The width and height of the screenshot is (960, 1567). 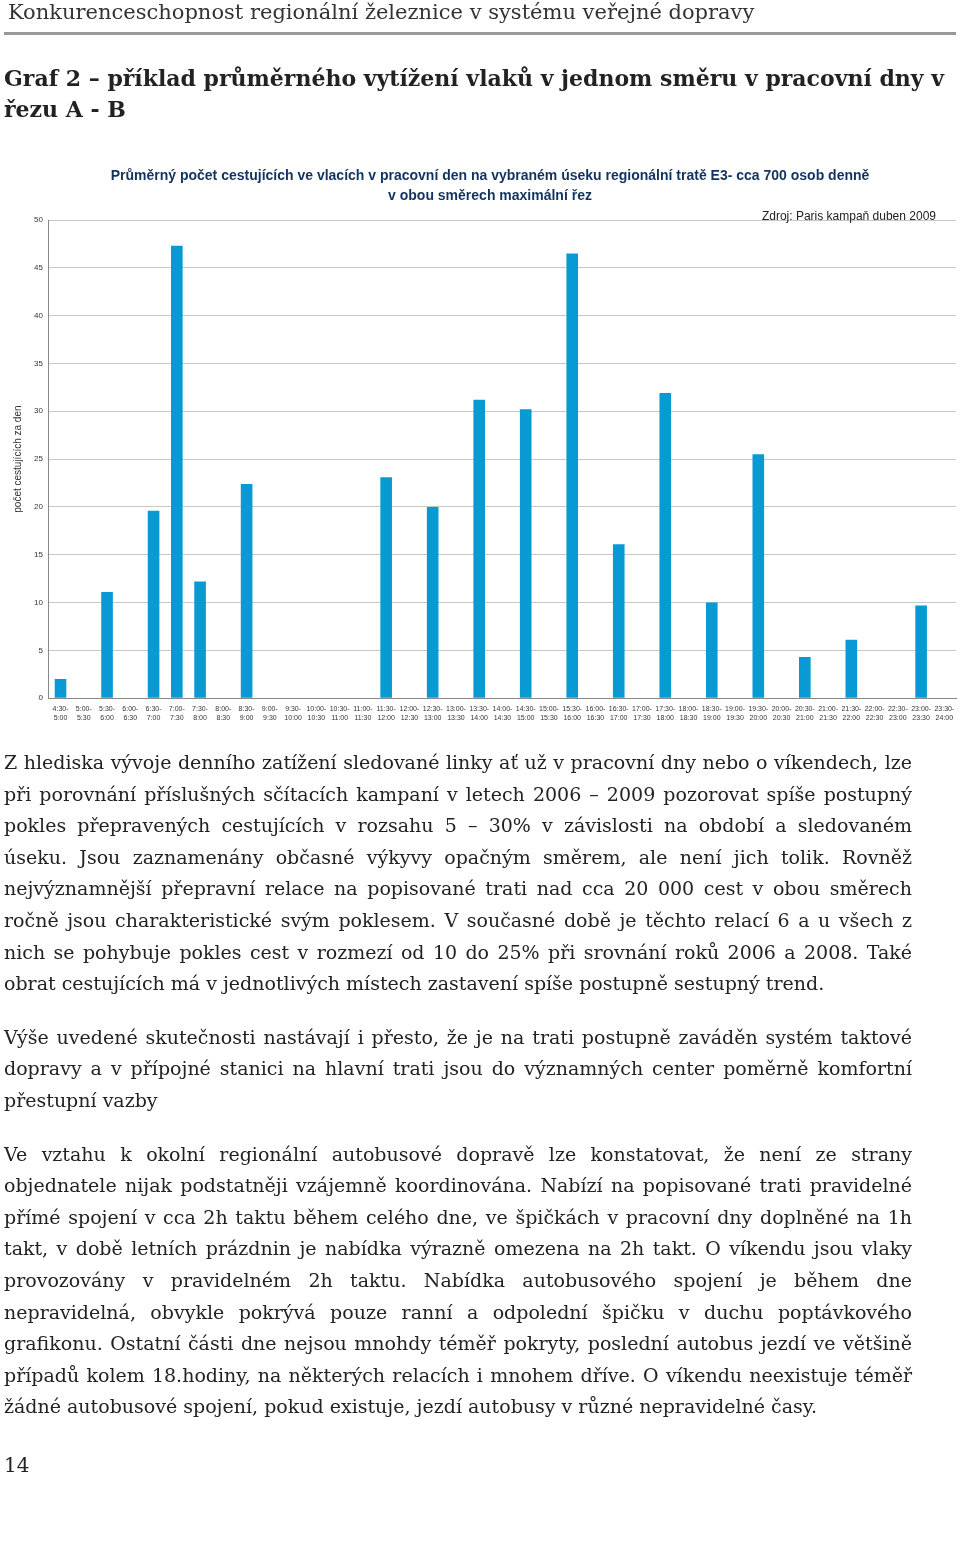 I want to click on y-tick-label: 45, so click(x=38, y=268).